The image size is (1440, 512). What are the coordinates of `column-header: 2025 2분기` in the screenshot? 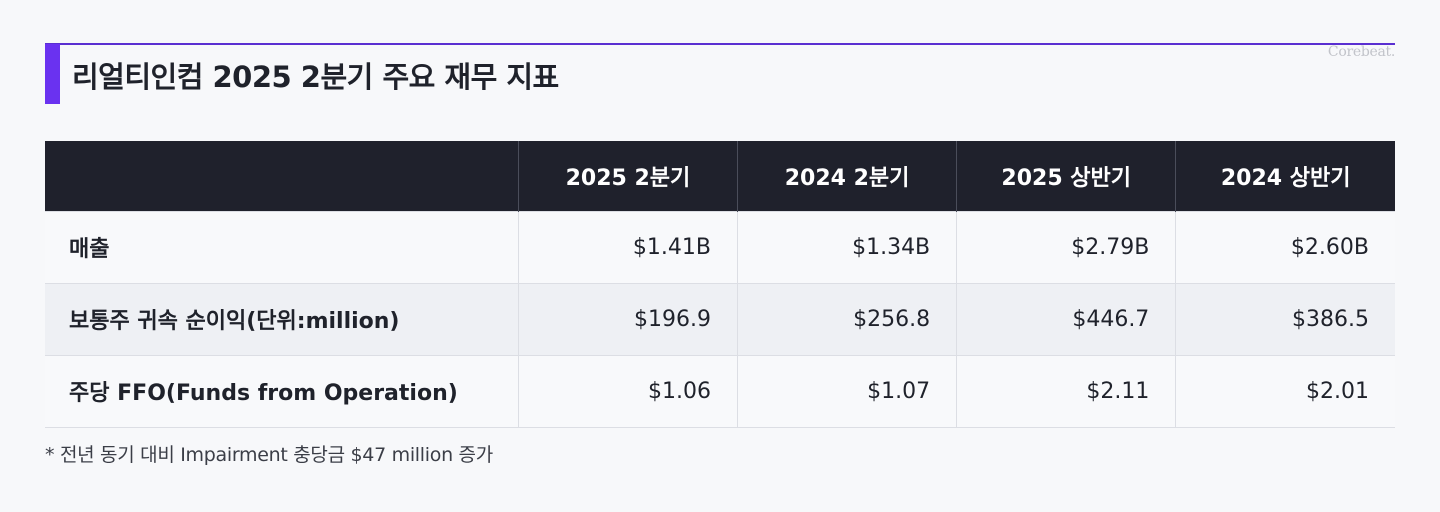 It's located at (627, 176).